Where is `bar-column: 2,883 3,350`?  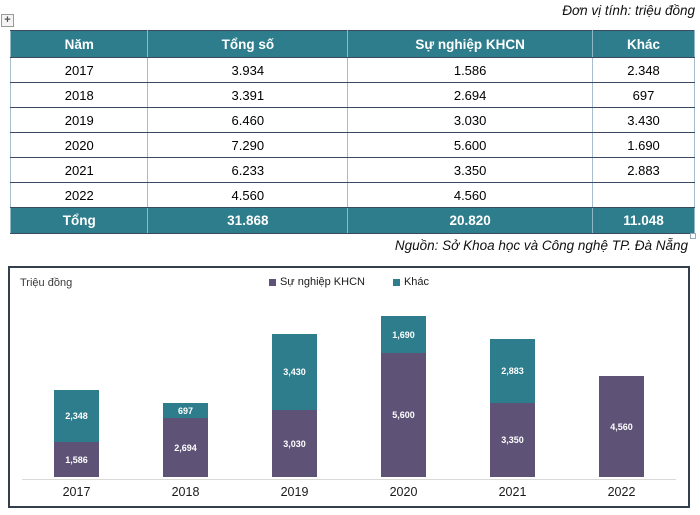
bar-column: 2,883 3,350 is located at coordinates (512, 408).